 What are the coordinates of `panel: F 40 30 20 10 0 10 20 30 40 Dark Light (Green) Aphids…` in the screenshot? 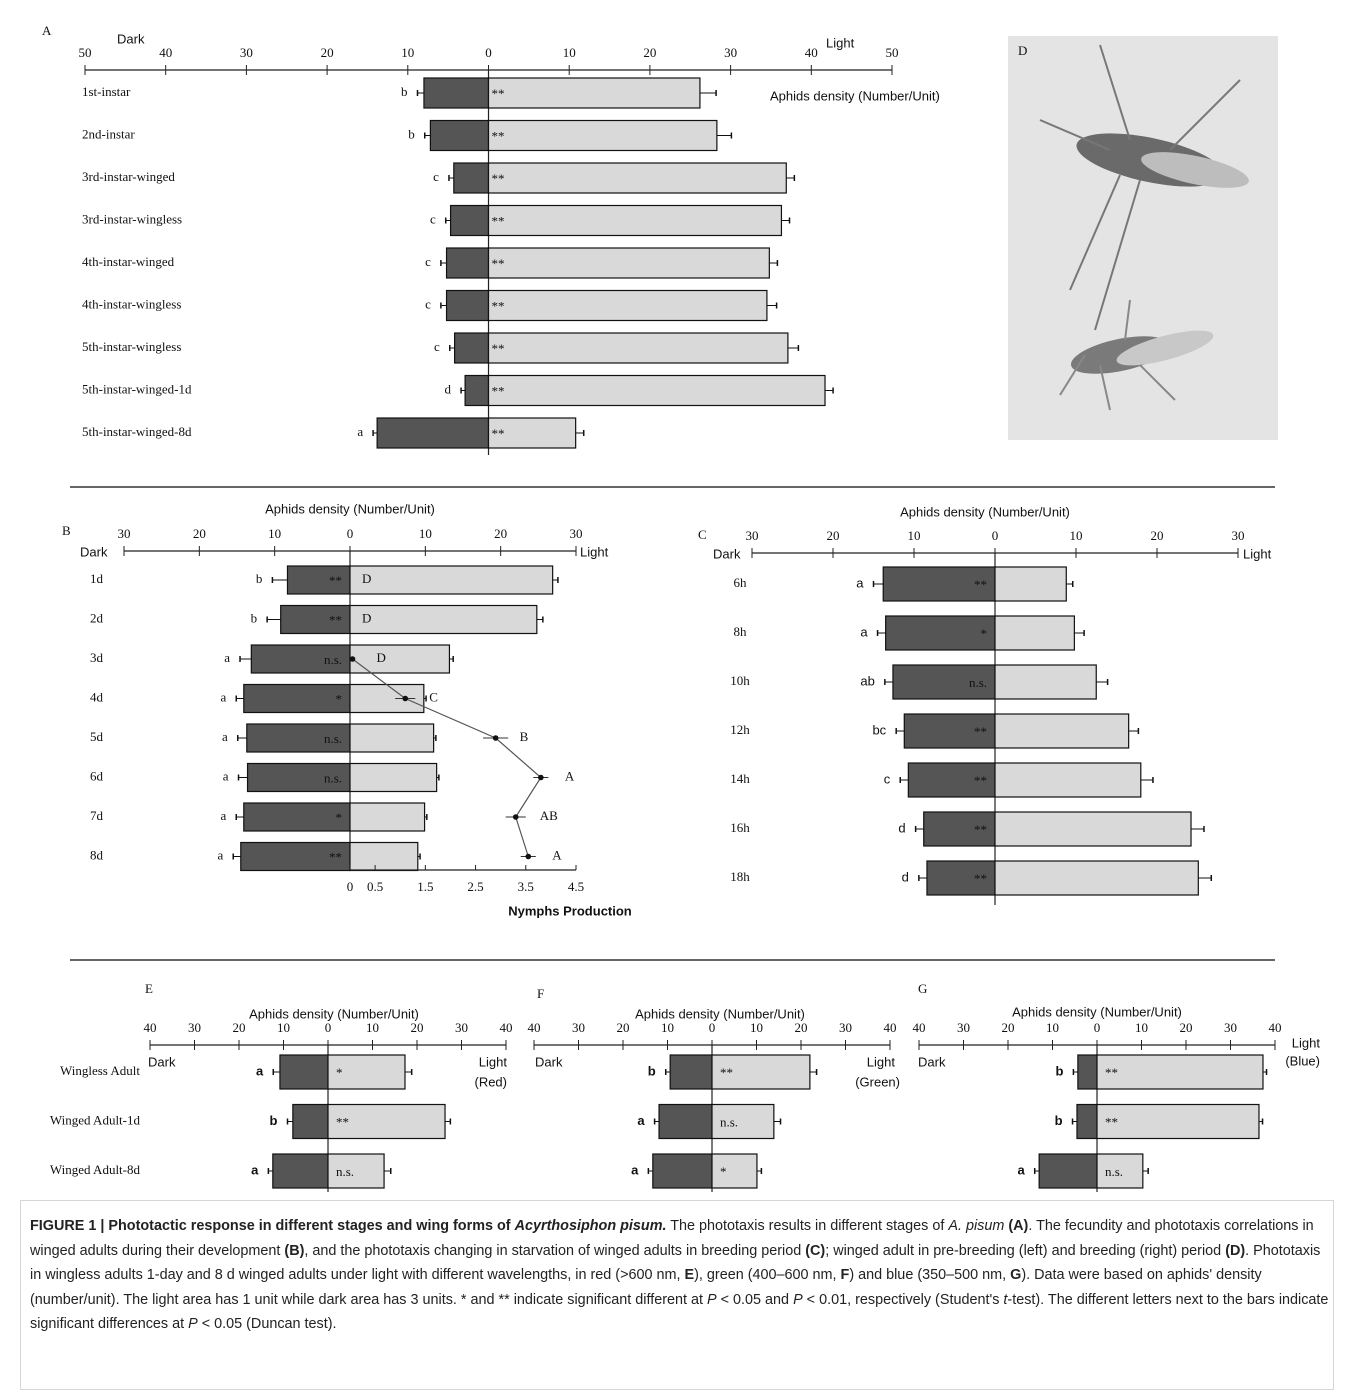 It's located at (714, 1089).